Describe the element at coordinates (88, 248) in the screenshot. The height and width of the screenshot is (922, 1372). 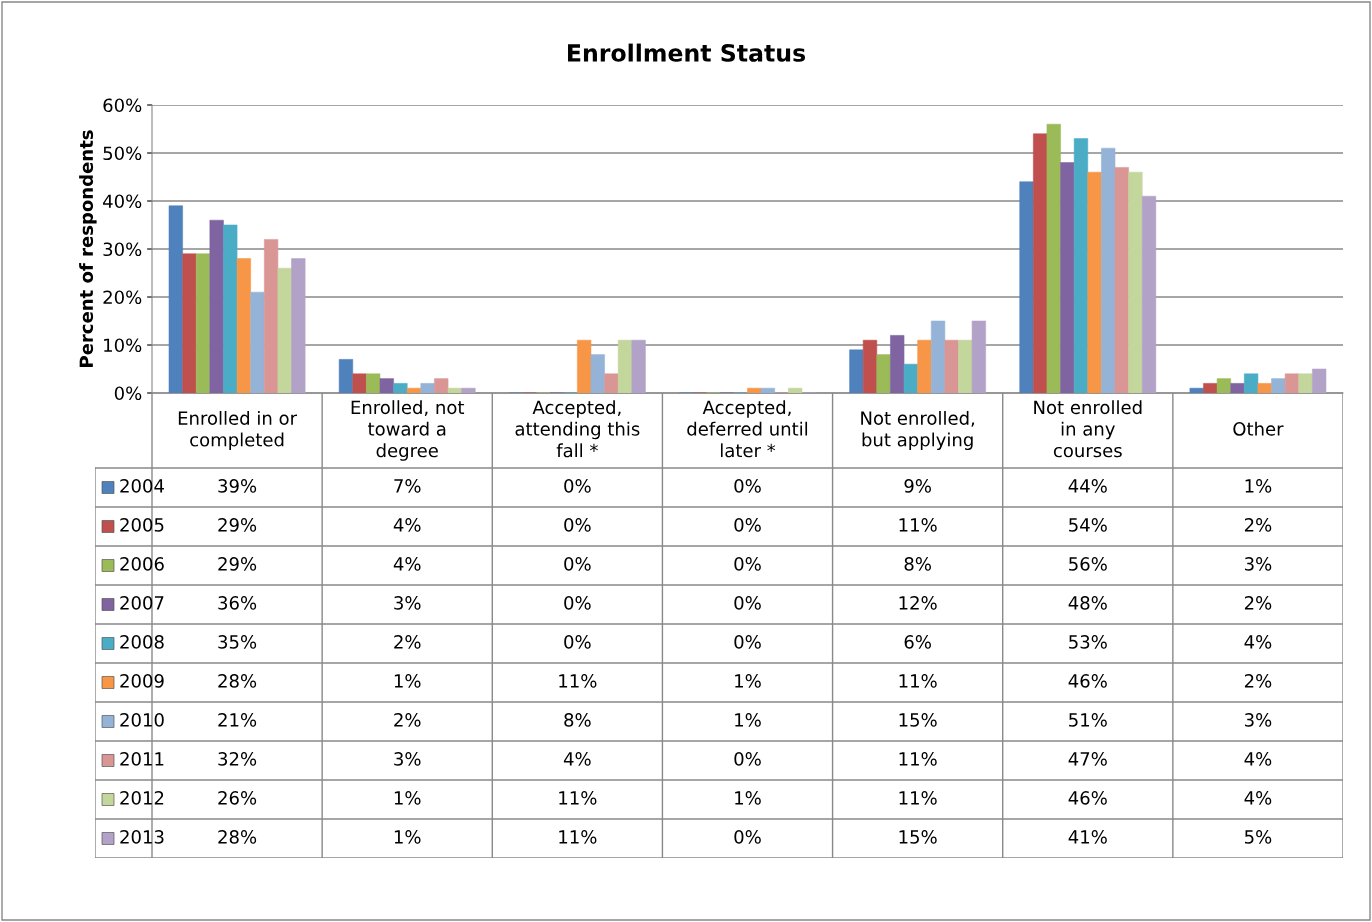
I see `y-axis-title: Percent of respondents` at that location.